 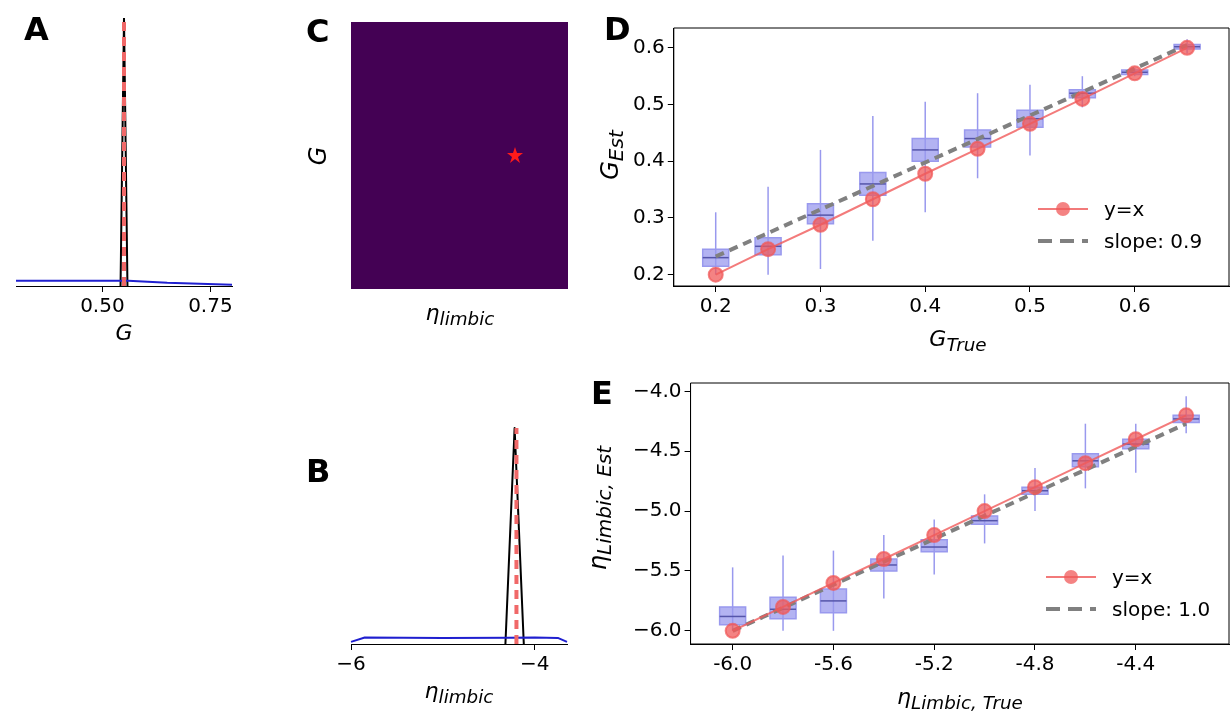 I want to click on x-tick-label: -5.2, so click(x=934, y=663).